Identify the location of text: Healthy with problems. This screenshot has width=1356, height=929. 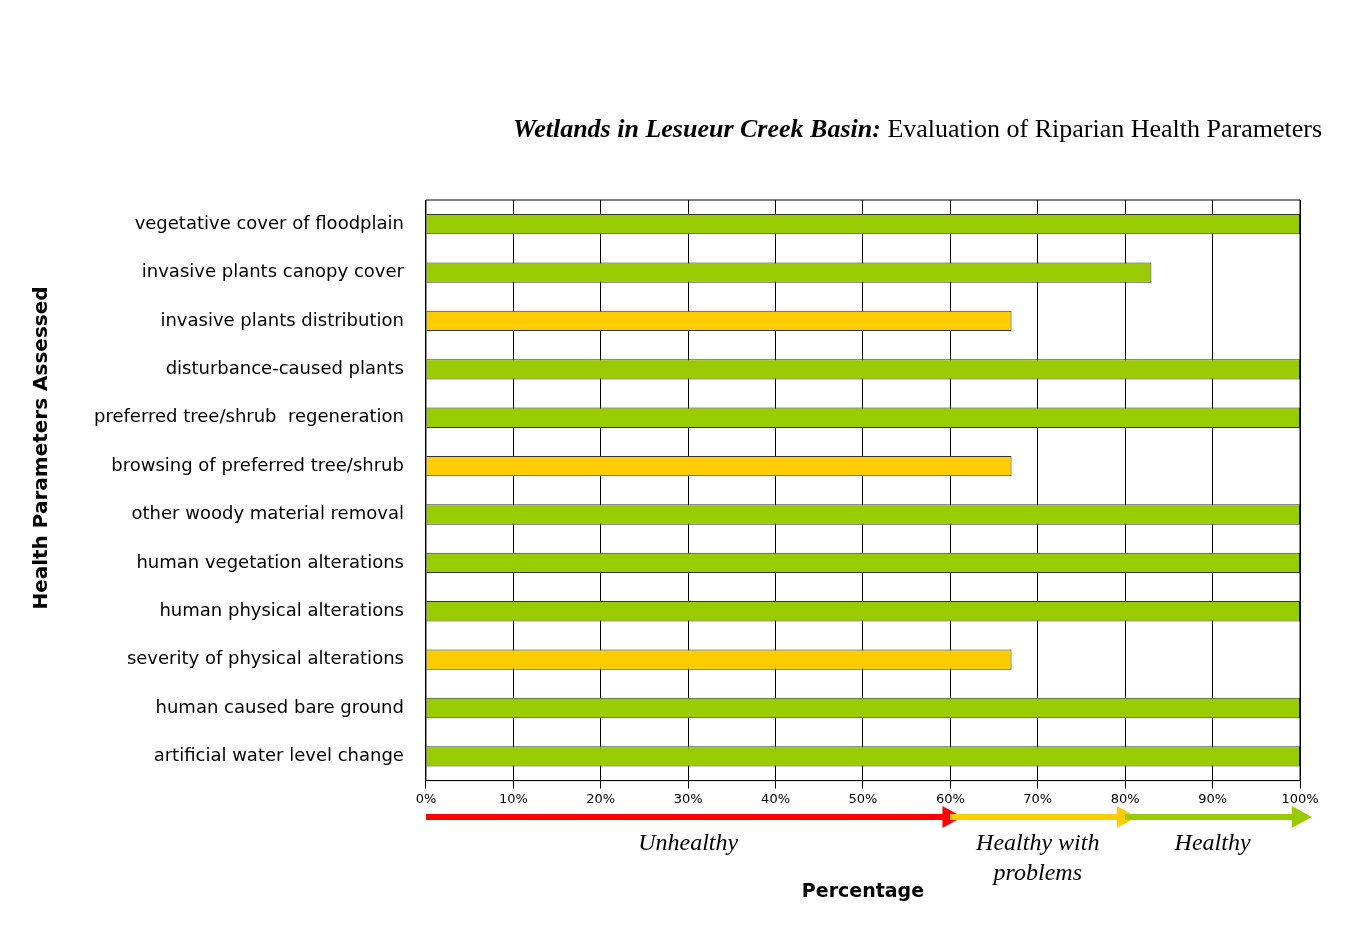
(1038, 857).